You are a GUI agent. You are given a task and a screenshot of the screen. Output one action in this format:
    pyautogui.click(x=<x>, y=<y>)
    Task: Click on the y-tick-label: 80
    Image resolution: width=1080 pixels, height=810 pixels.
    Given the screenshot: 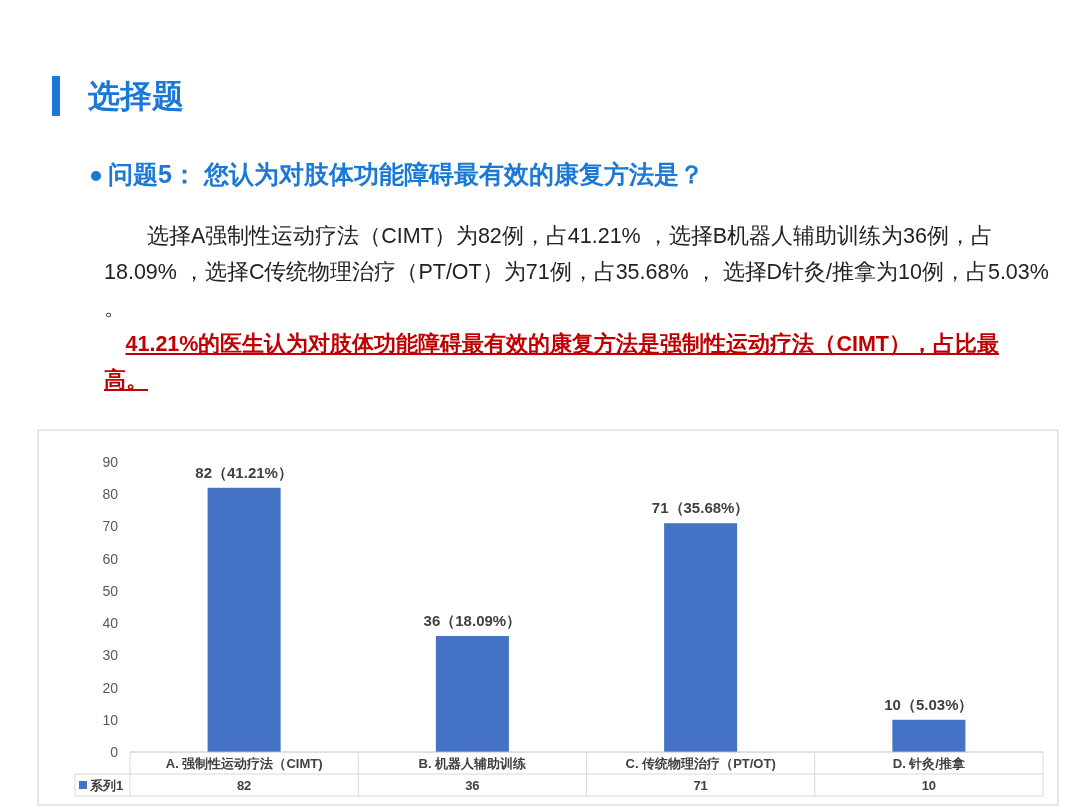 What is the action you would take?
    pyautogui.click(x=110, y=494)
    